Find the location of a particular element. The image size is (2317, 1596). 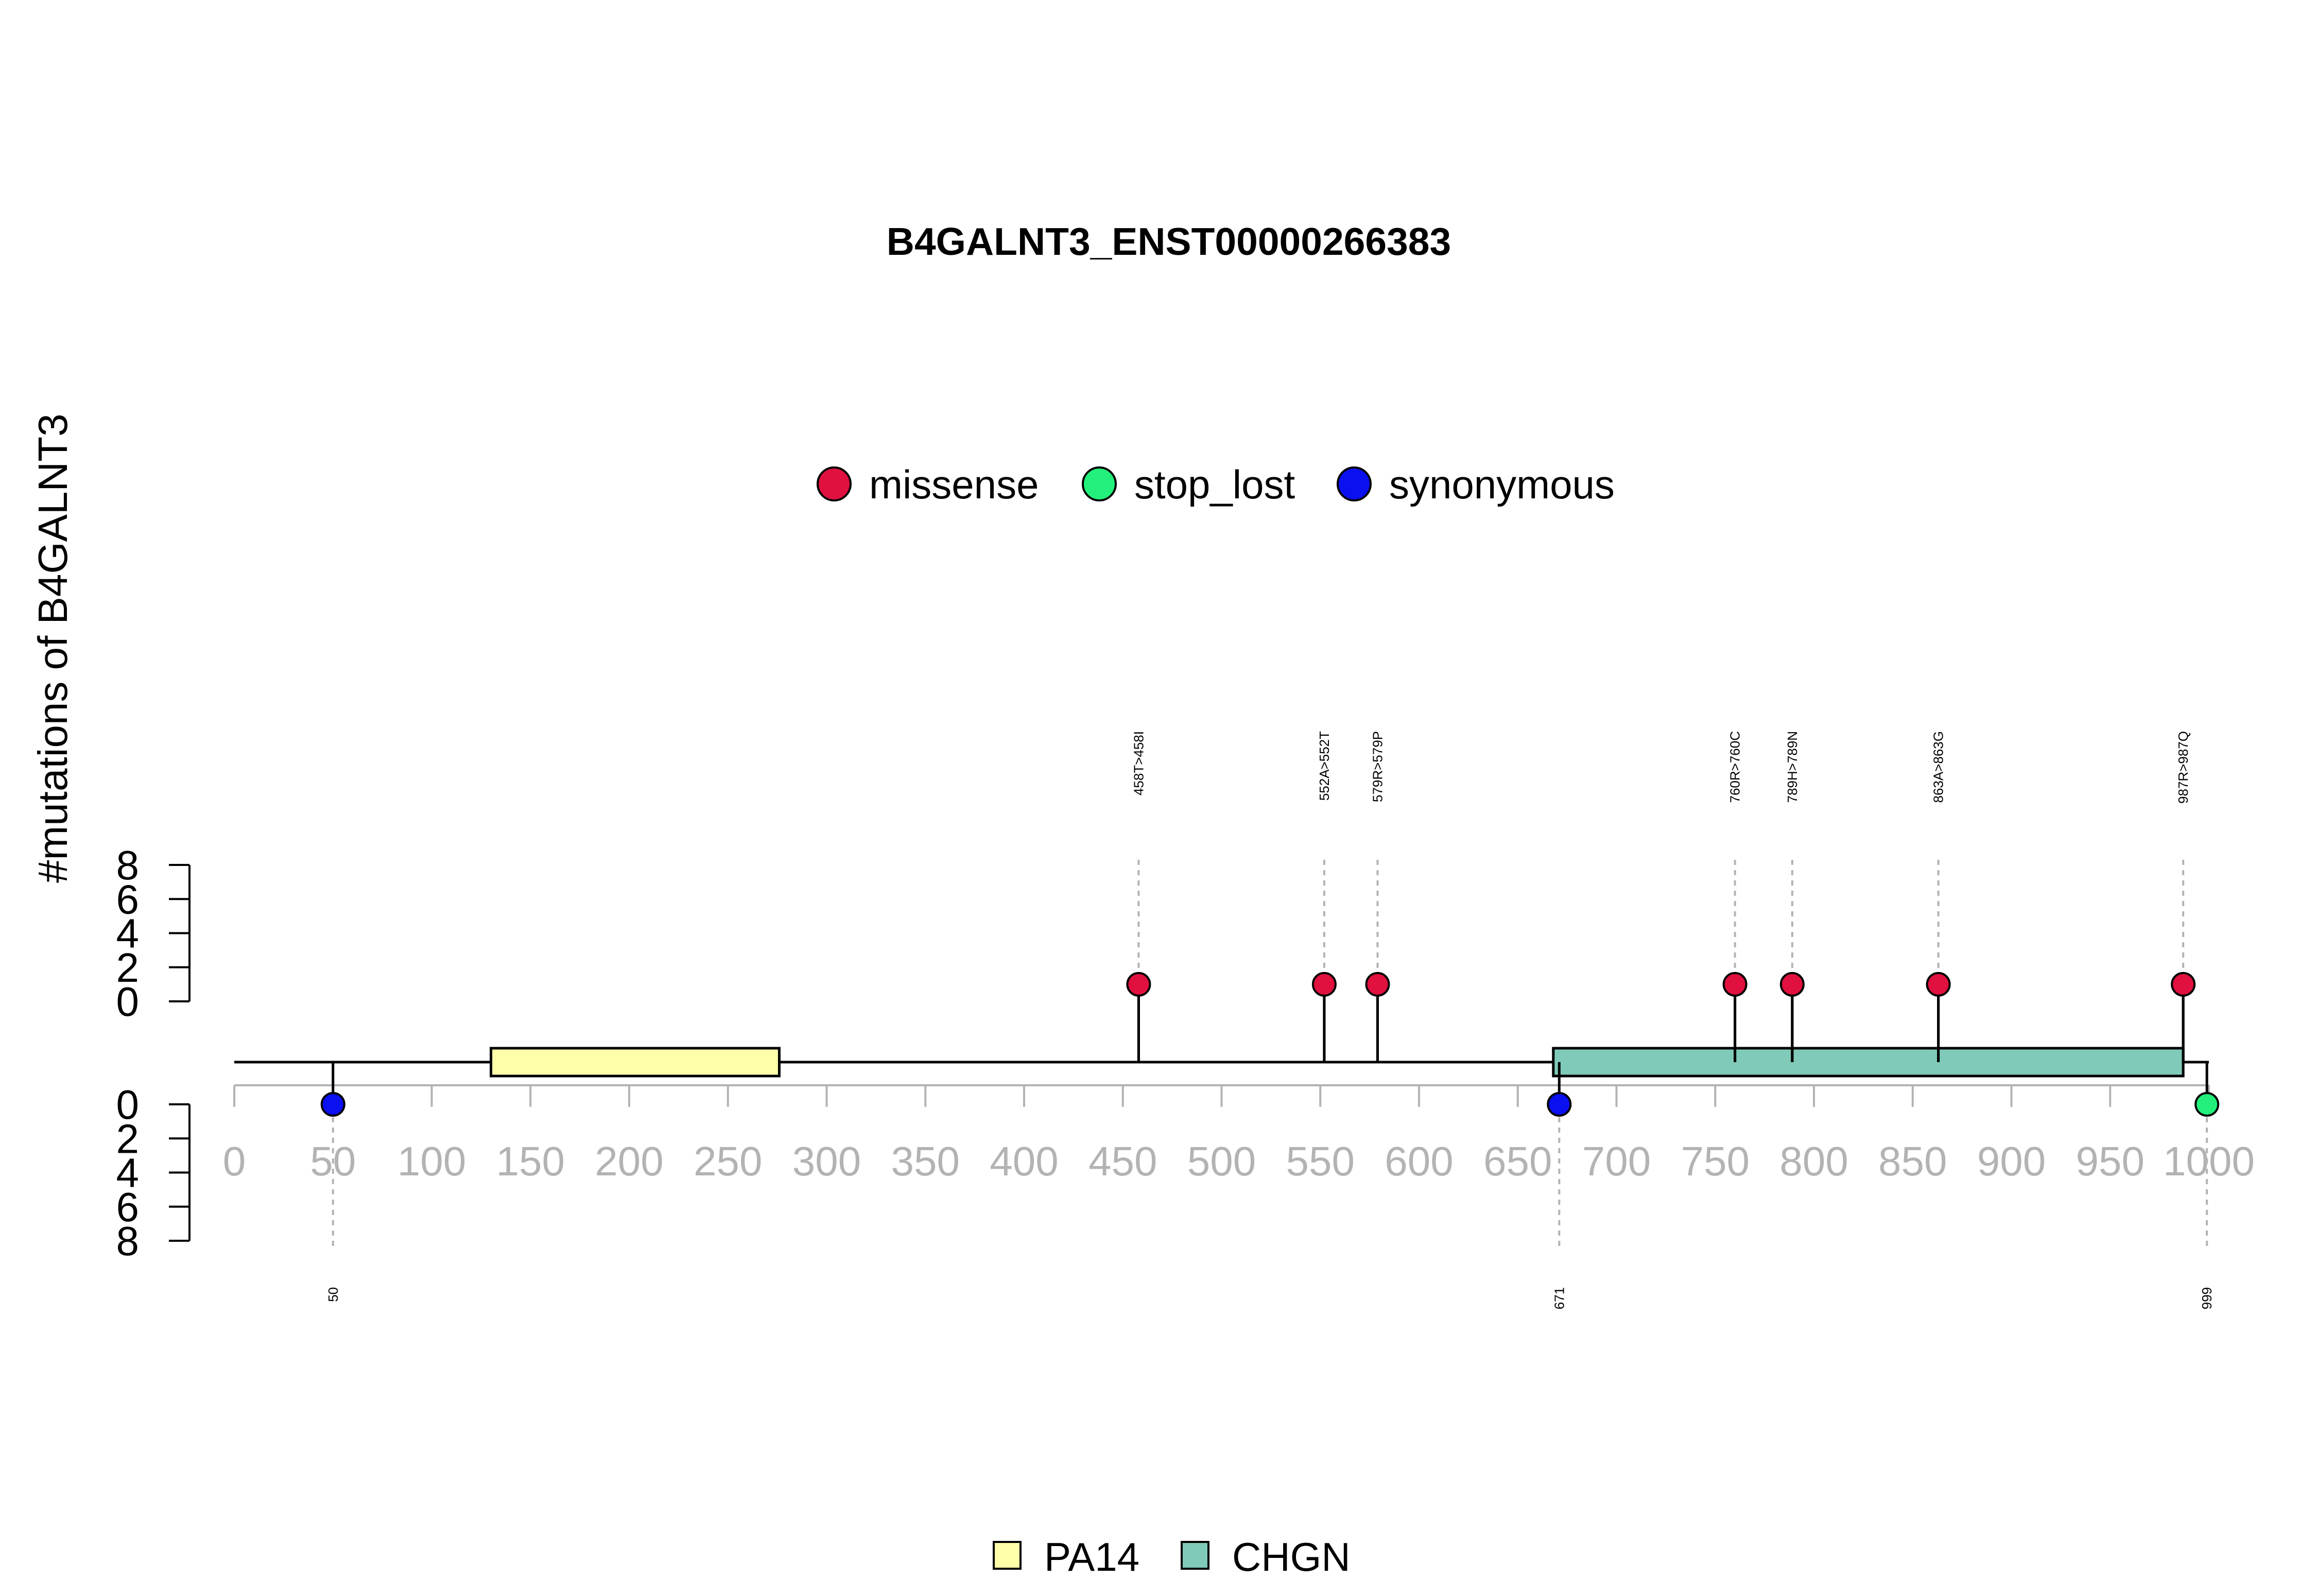

mutation-label-760: 760R>760C is located at coordinates (1735, 767).